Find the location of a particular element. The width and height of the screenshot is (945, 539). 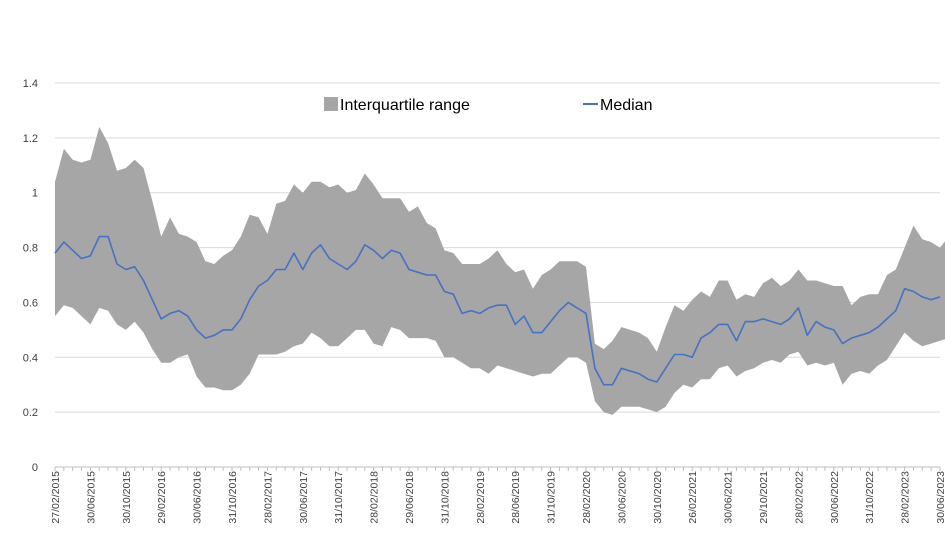

x-tick-label: 30/06/2016 is located at coordinates (198, 497).